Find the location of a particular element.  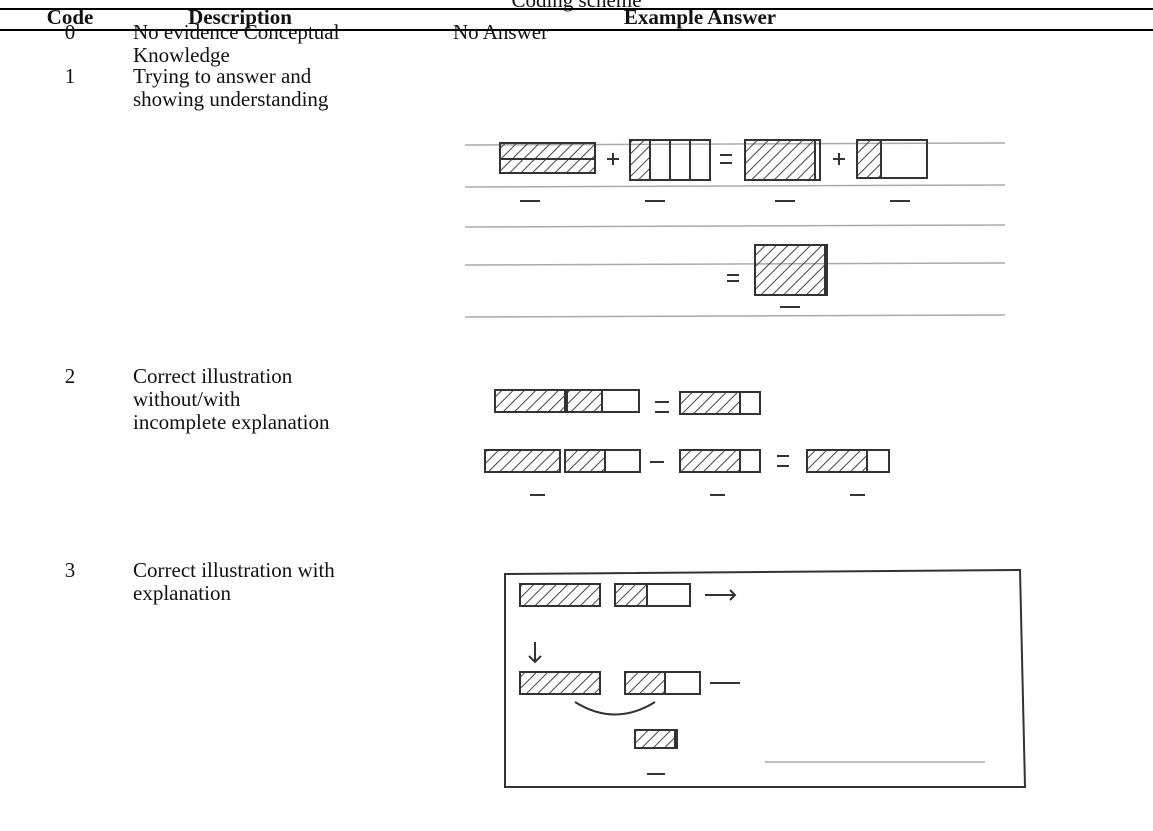

description: Correct illustration with is located at coordinates (234, 570).